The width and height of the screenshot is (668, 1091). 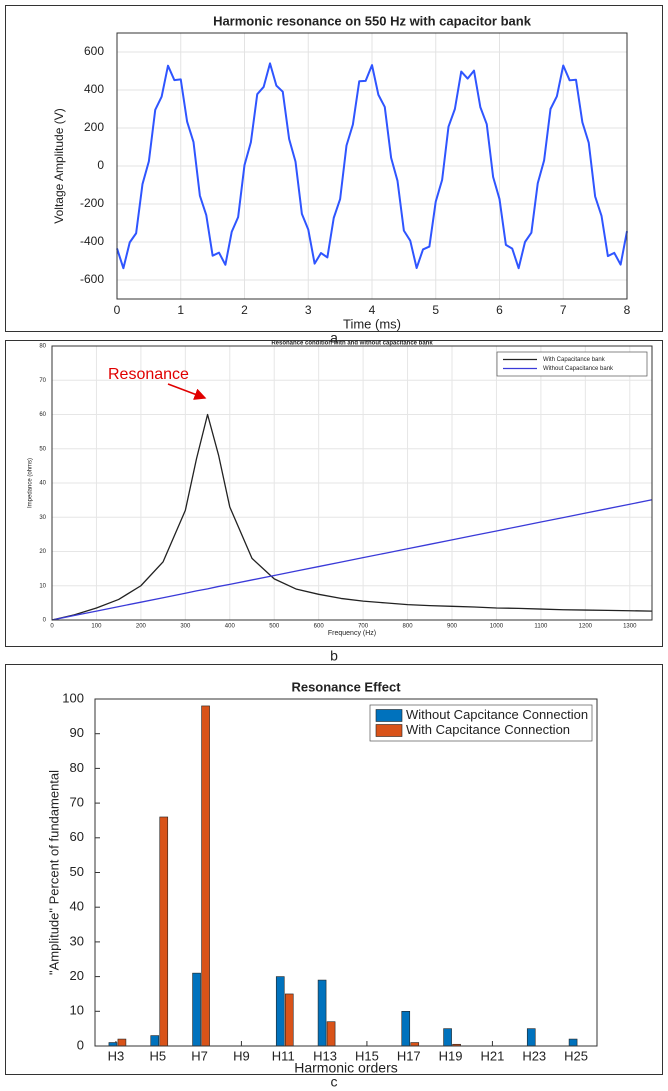 I want to click on x-tick-label: 800, so click(x=408, y=627).